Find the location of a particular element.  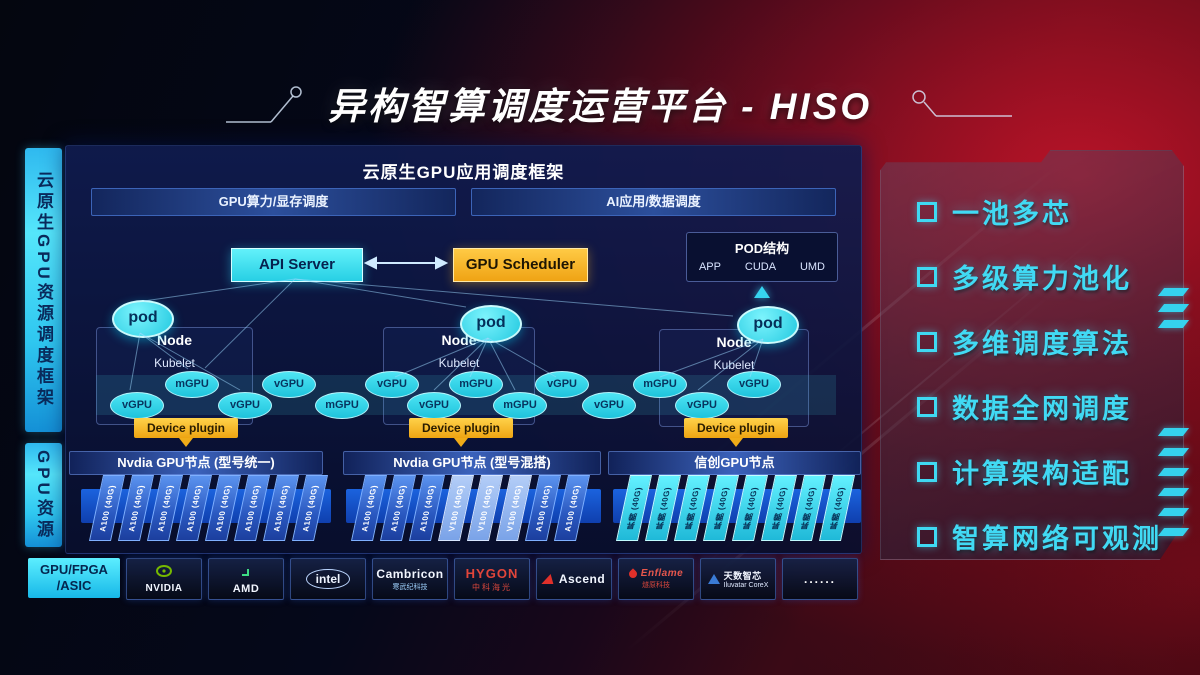

pod-structure-item-cuda: CUDA is located at coordinates (760, 267).